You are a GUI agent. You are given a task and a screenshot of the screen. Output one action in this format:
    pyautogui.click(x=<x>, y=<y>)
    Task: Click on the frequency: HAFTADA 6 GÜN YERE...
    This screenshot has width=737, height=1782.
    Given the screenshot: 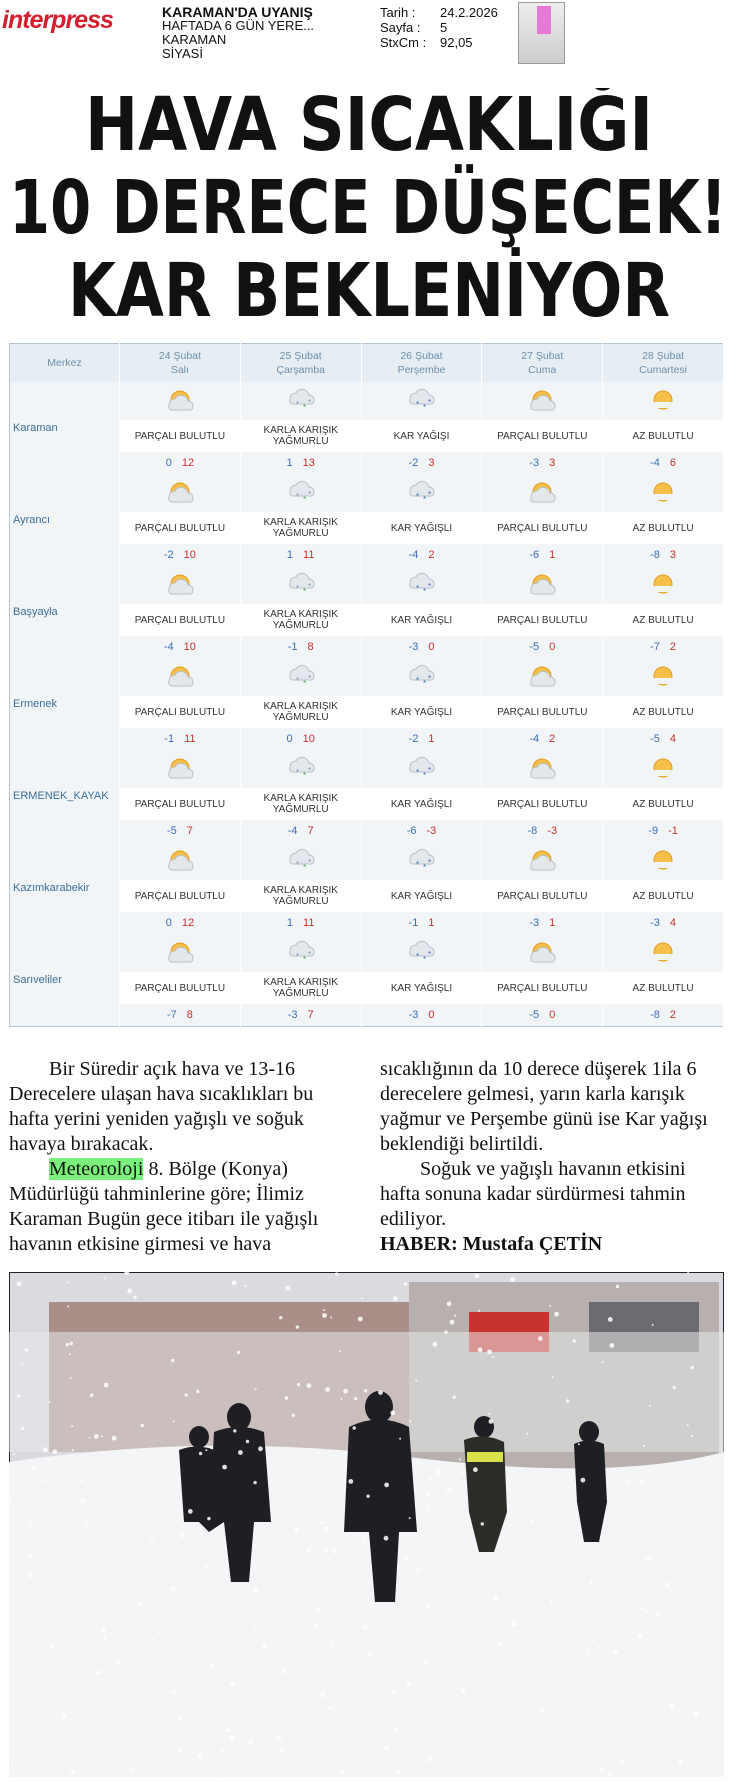 What is the action you would take?
    pyautogui.click(x=238, y=25)
    